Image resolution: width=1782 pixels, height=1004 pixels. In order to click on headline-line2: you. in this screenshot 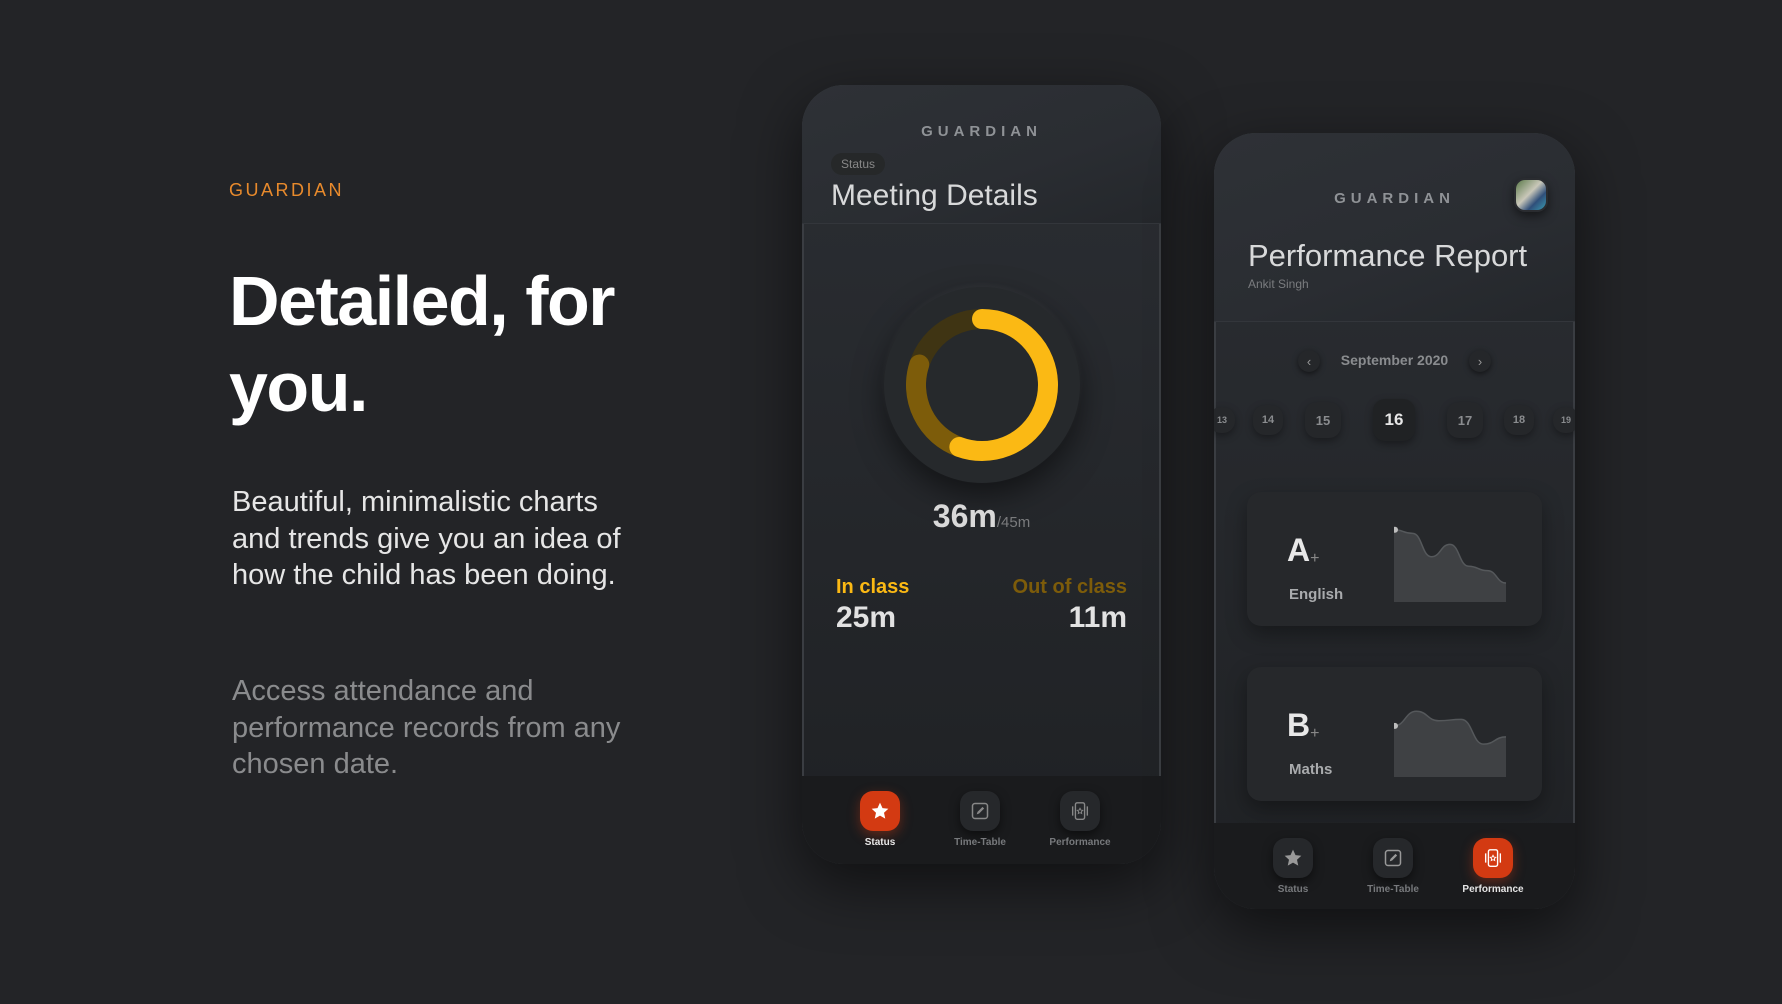, I will do `click(298, 387)`.